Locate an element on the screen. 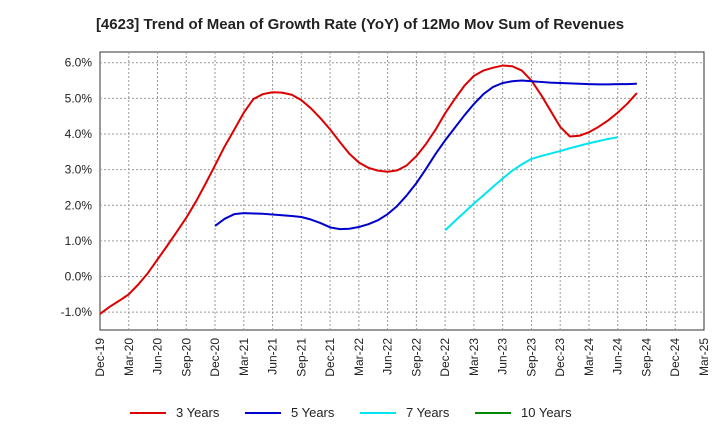 This screenshot has width=720, height=440. legend: 3 Years 5 Years 7 Years 10 Years is located at coordinates (360, 412).